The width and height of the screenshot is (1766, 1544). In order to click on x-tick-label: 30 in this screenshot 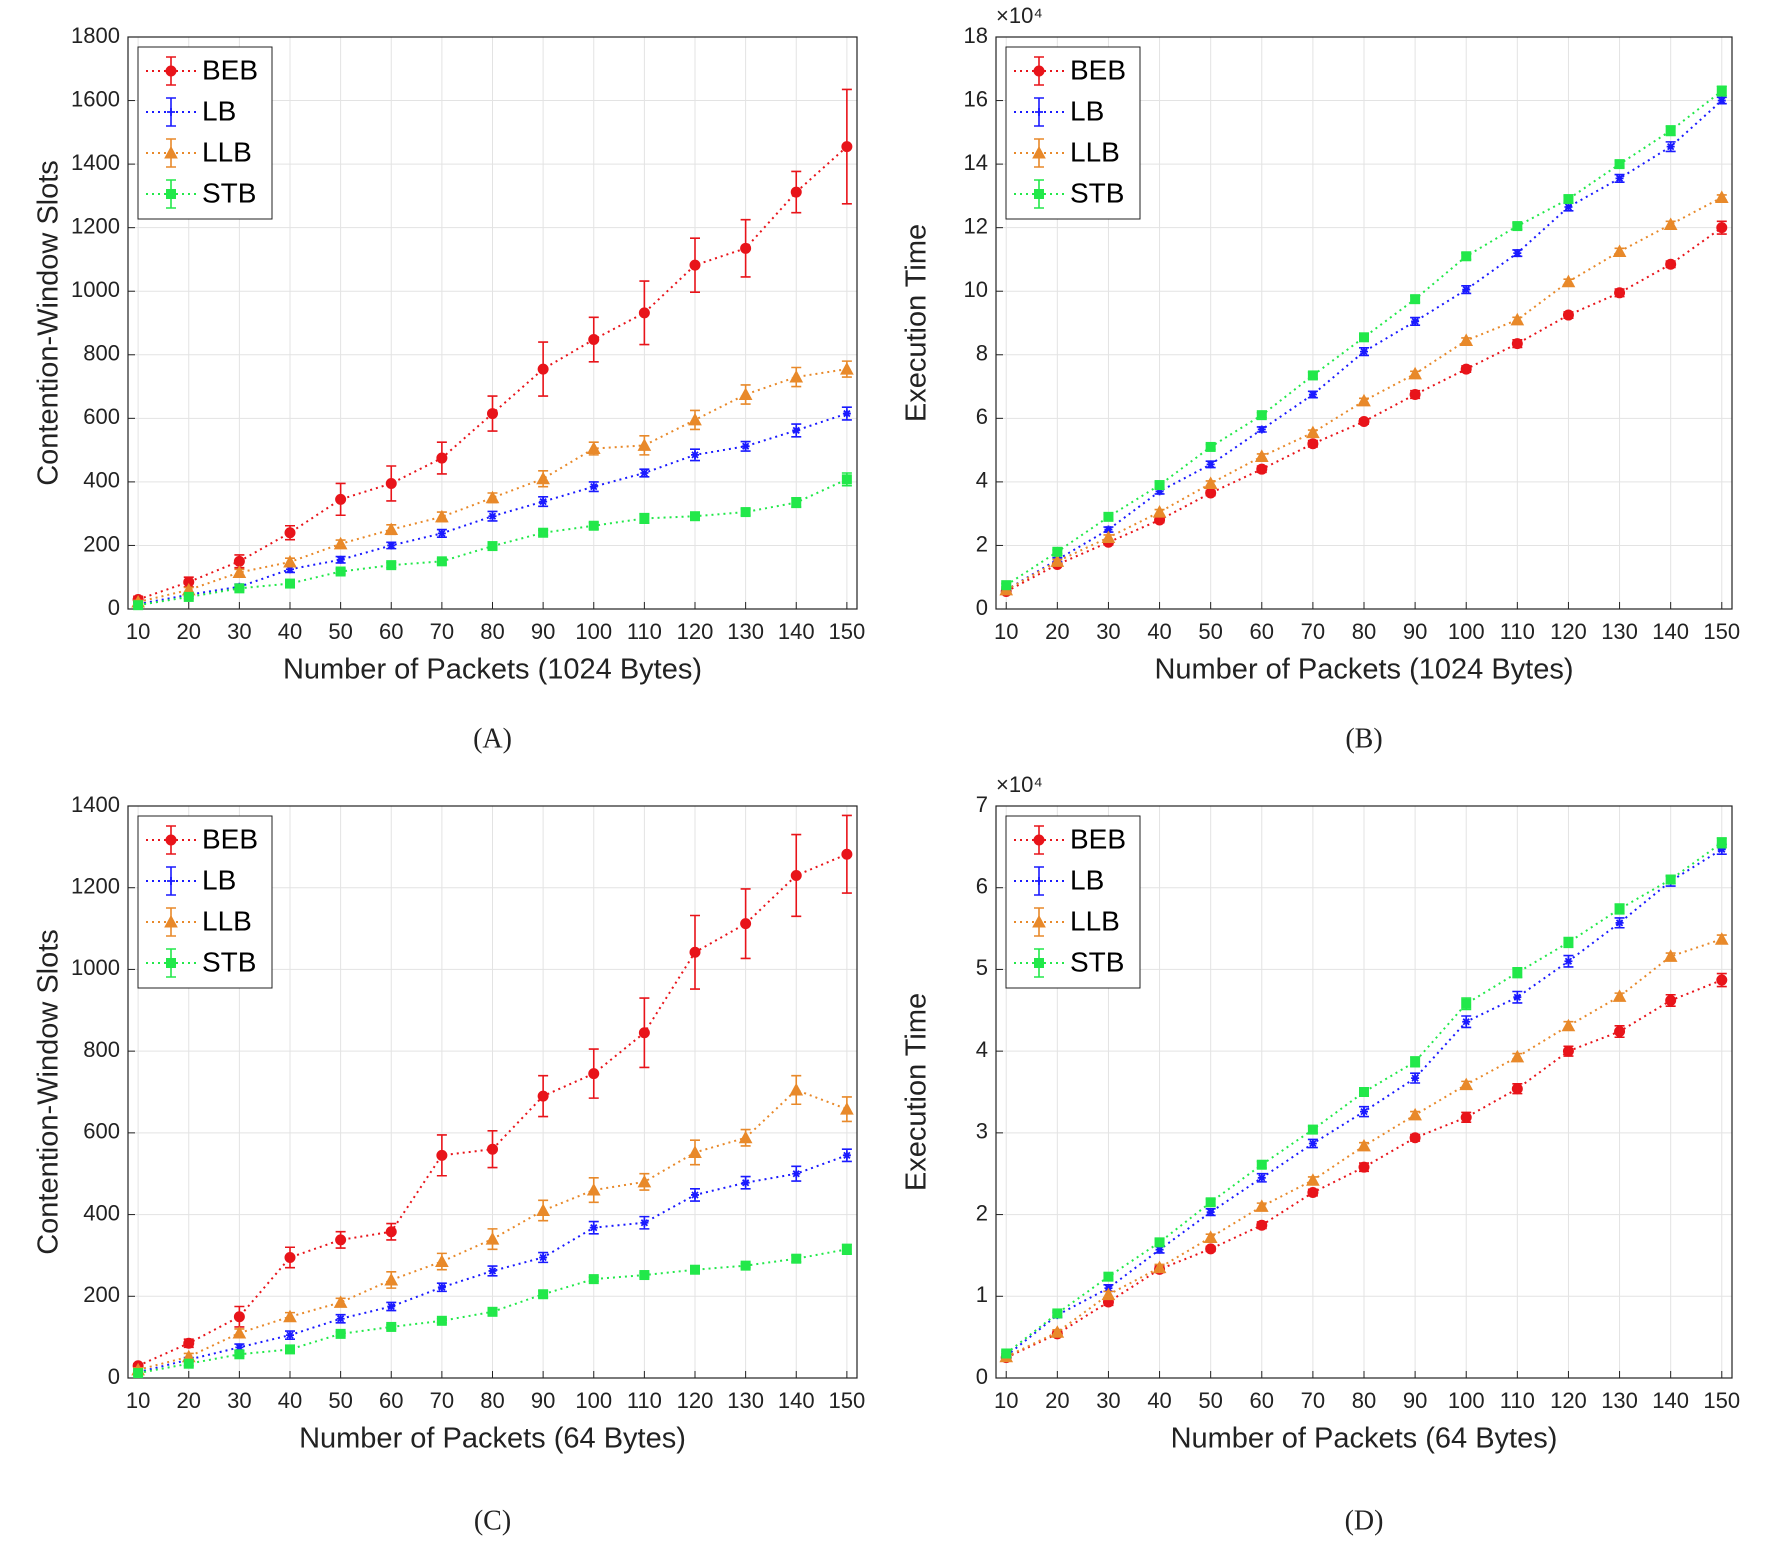, I will do `click(1108, 631)`.